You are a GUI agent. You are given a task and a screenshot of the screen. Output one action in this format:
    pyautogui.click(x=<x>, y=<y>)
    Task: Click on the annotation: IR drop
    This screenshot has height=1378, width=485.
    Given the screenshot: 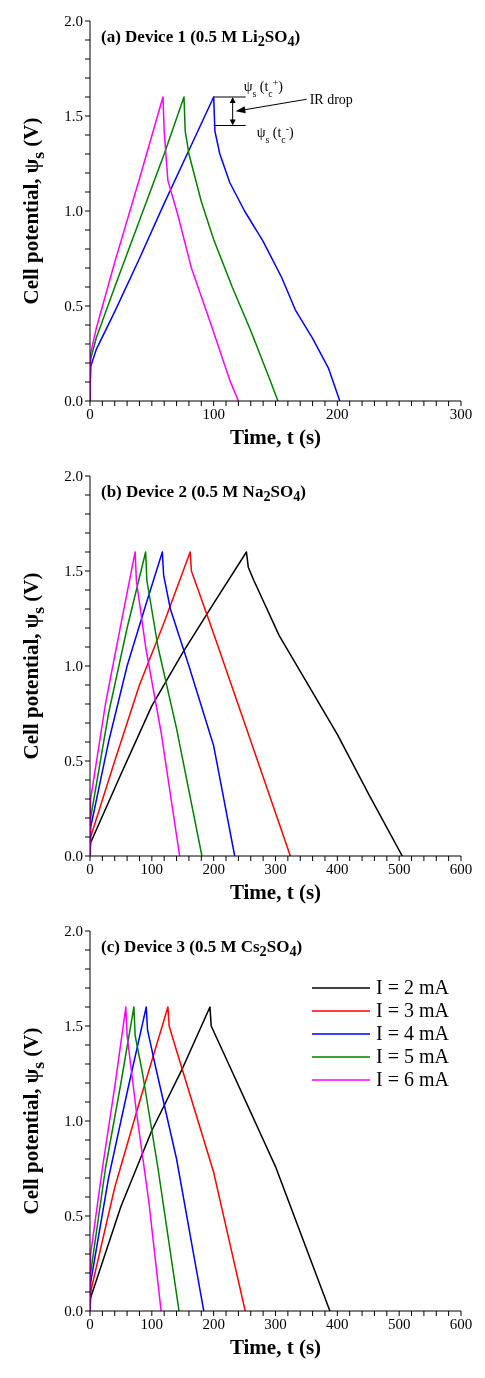 What is the action you would take?
    pyautogui.click(x=331, y=100)
    